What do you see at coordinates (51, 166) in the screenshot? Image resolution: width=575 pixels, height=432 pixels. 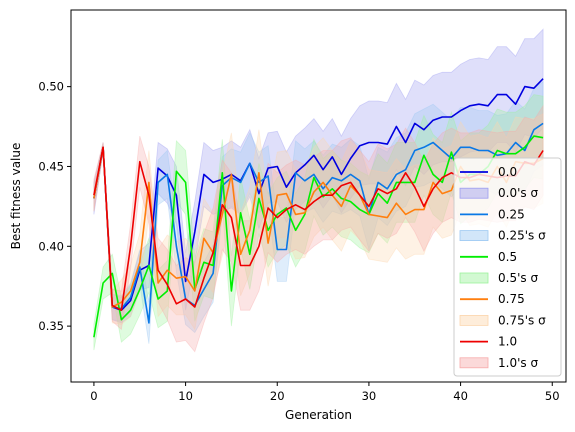 I see `y-tick-label: 0.45` at bounding box center [51, 166].